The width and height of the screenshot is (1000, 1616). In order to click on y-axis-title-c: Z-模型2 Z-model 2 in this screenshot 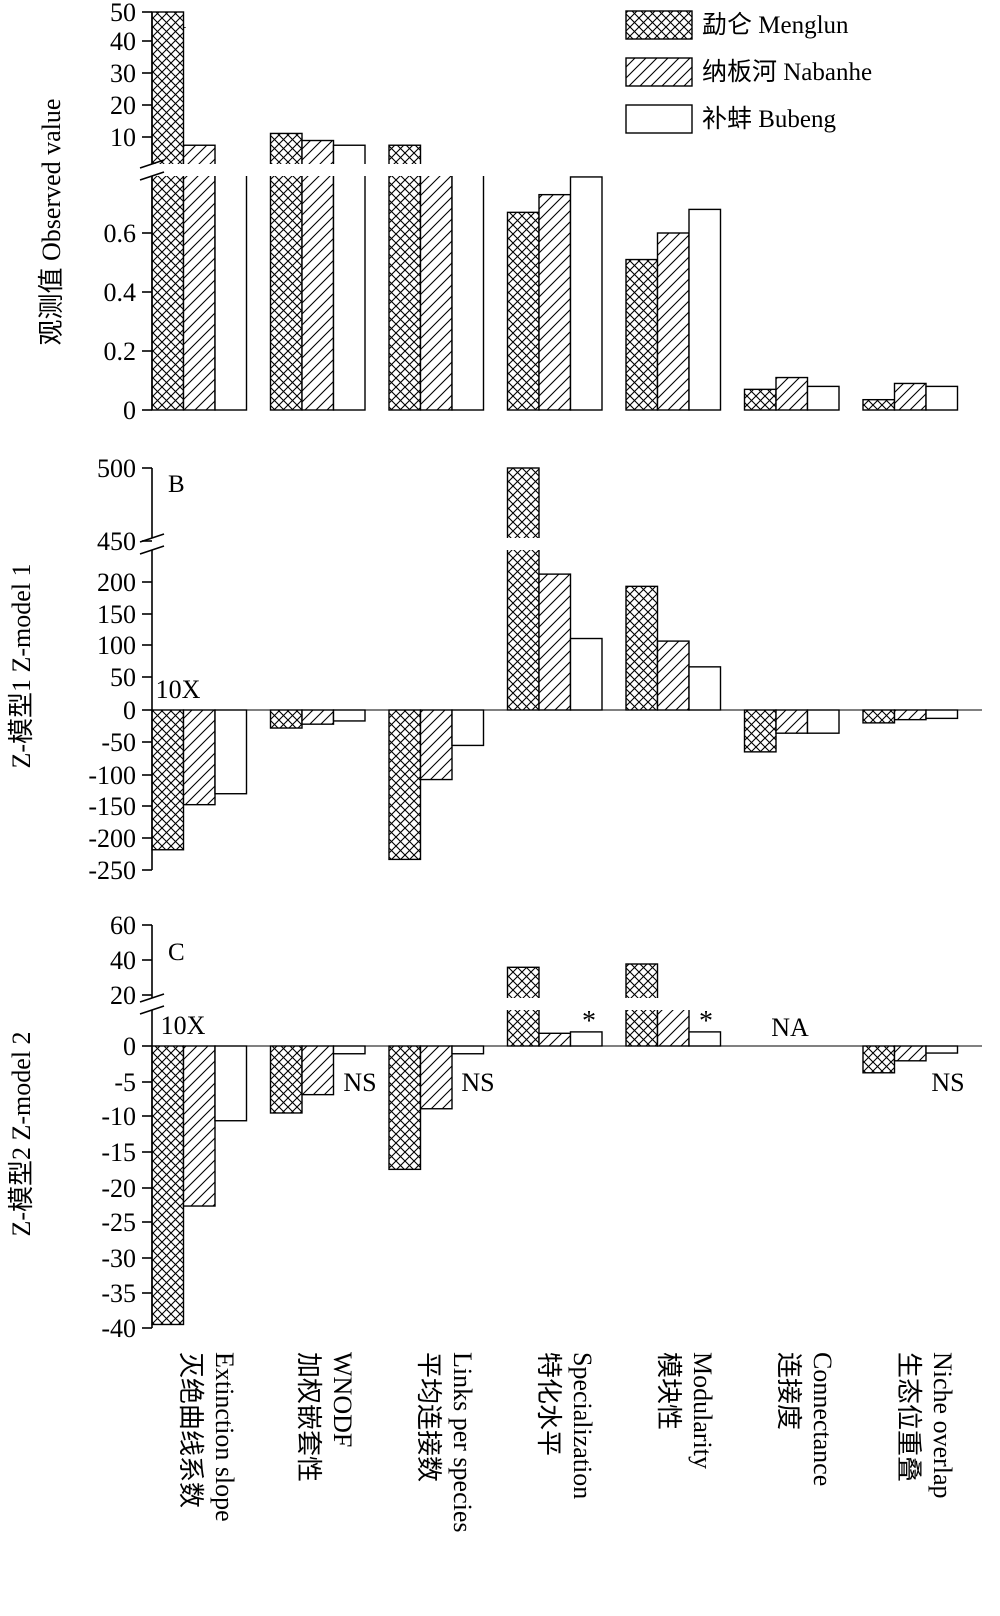, I will do `click(21, 1133)`.